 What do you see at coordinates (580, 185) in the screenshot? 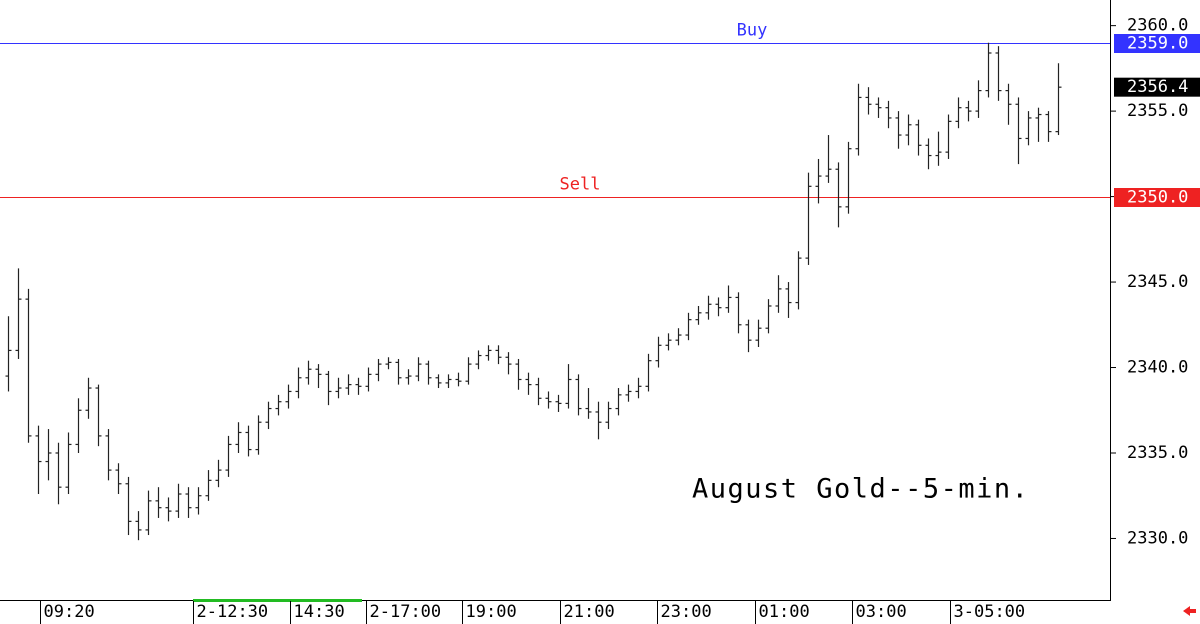
I see `reference-line-name: Sell` at bounding box center [580, 185].